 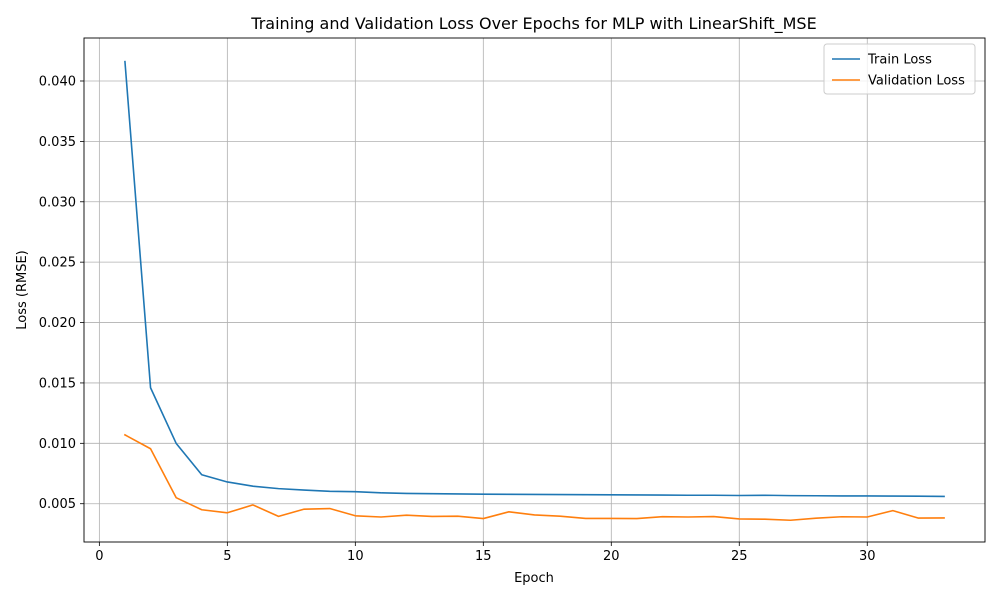 What do you see at coordinates (22, 290) in the screenshot?
I see `y-axis-label: Loss (RMSE)` at bounding box center [22, 290].